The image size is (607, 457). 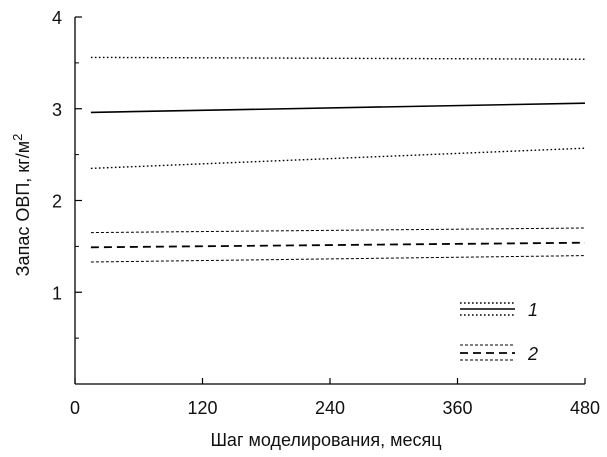 What do you see at coordinates (532, 354) in the screenshot?
I see `legend-label-2: 2` at bounding box center [532, 354].